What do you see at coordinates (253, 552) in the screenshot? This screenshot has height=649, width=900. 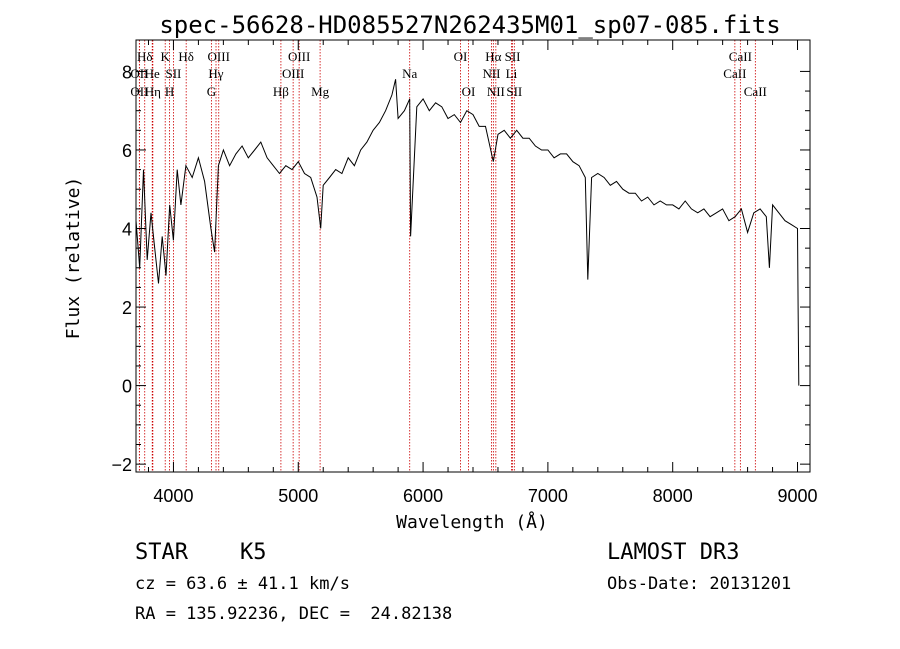 I see `object-subclass: K5` at bounding box center [253, 552].